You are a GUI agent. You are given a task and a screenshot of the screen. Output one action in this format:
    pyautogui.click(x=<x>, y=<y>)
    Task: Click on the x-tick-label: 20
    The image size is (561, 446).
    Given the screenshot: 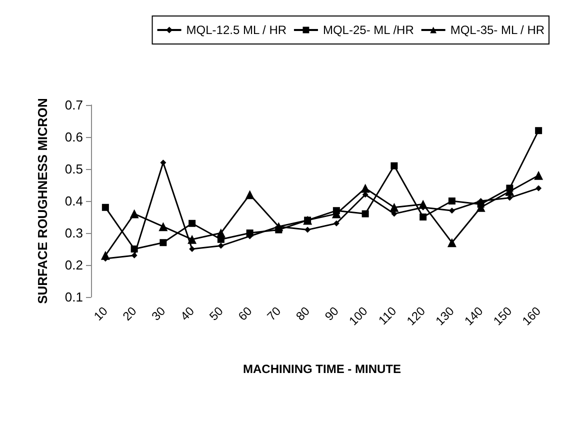 What is the action you would take?
    pyautogui.click(x=130, y=314)
    